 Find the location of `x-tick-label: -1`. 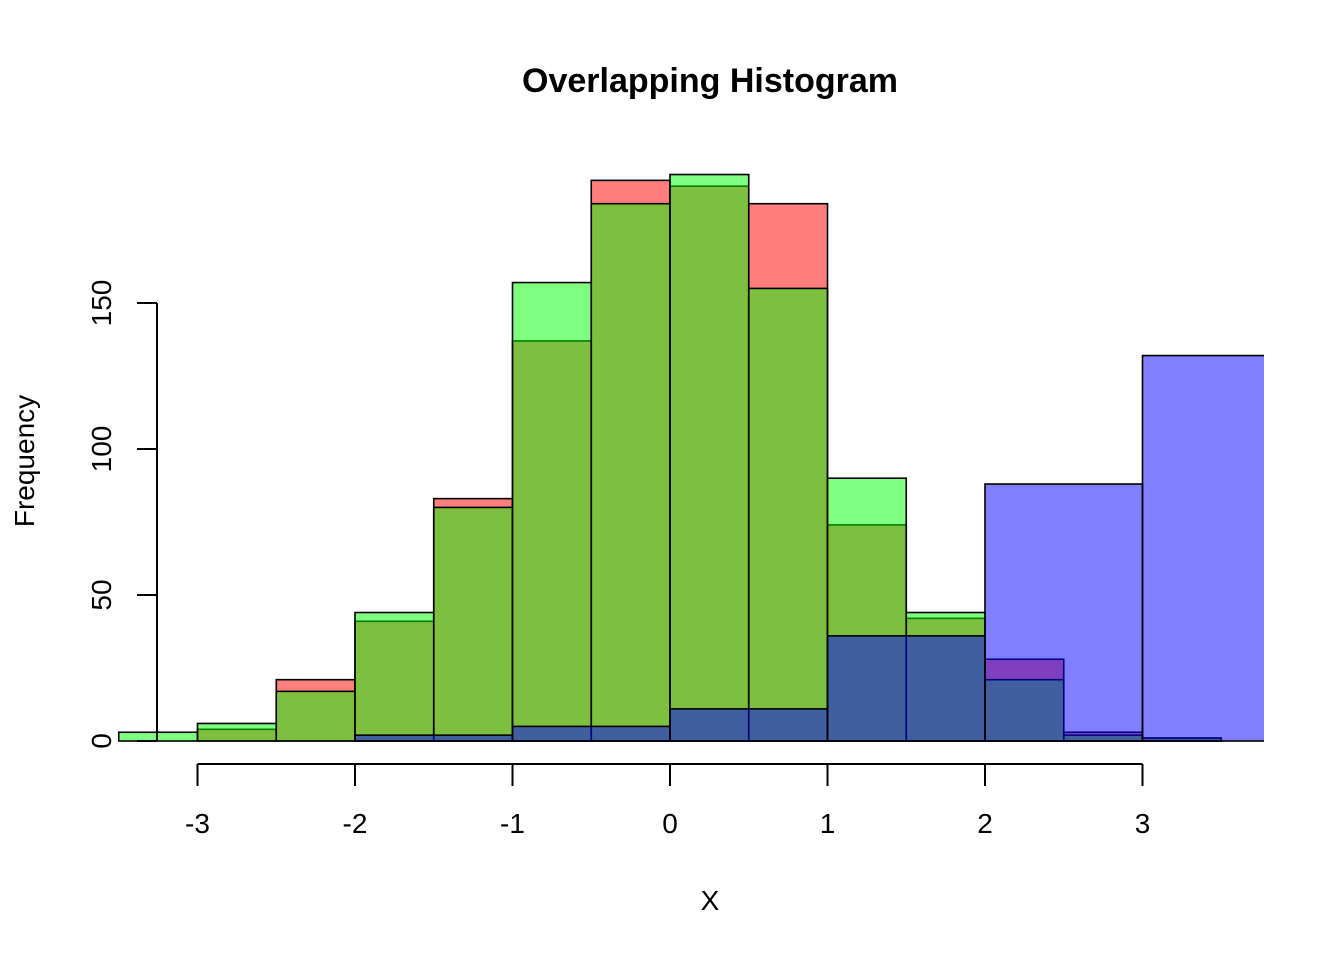

x-tick-label: -1 is located at coordinates (512, 823).